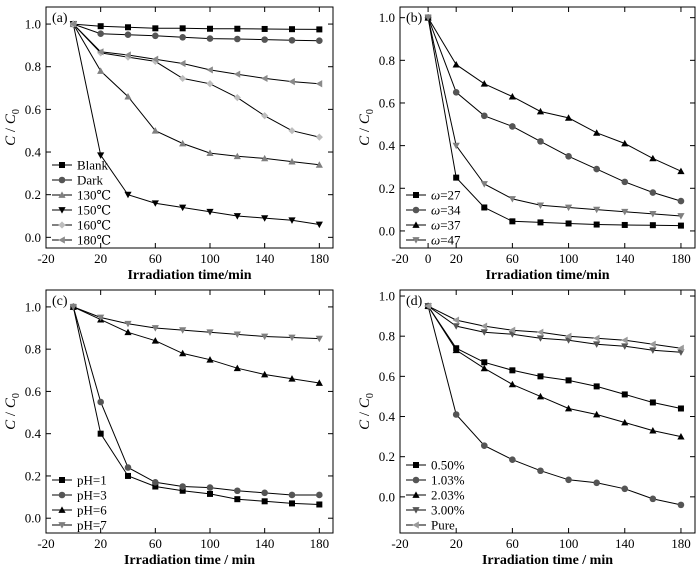  What do you see at coordinates (448, 465) in the screenshot?
I see `legend-label: 0.50%` at bounding box center [448, 465].